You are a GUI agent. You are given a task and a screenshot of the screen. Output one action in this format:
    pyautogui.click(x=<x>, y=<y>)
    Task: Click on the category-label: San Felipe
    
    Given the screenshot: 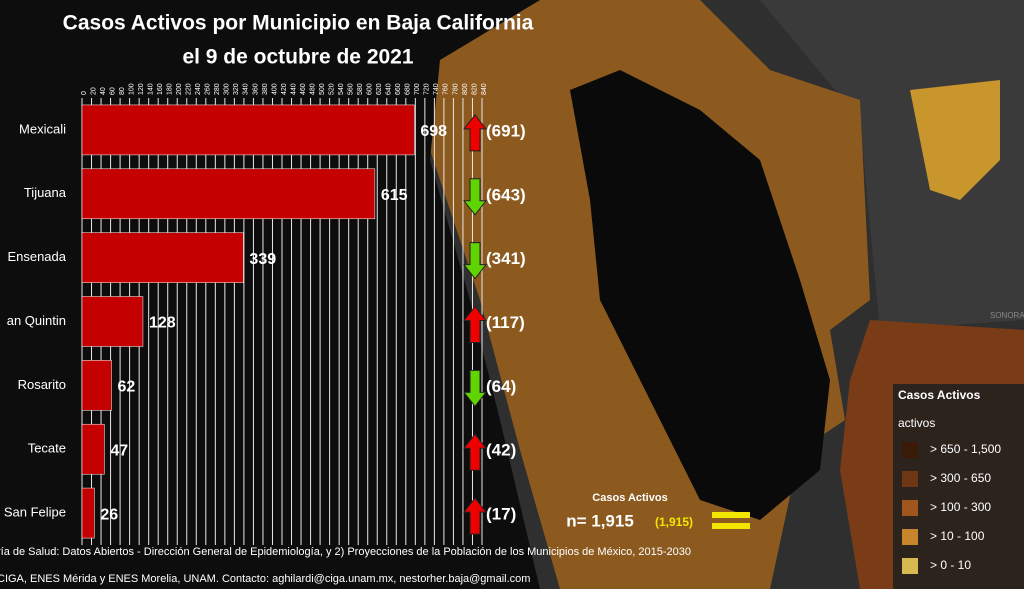 What is the action you would take?
    pyautogui.click(x=35, y=512)
    